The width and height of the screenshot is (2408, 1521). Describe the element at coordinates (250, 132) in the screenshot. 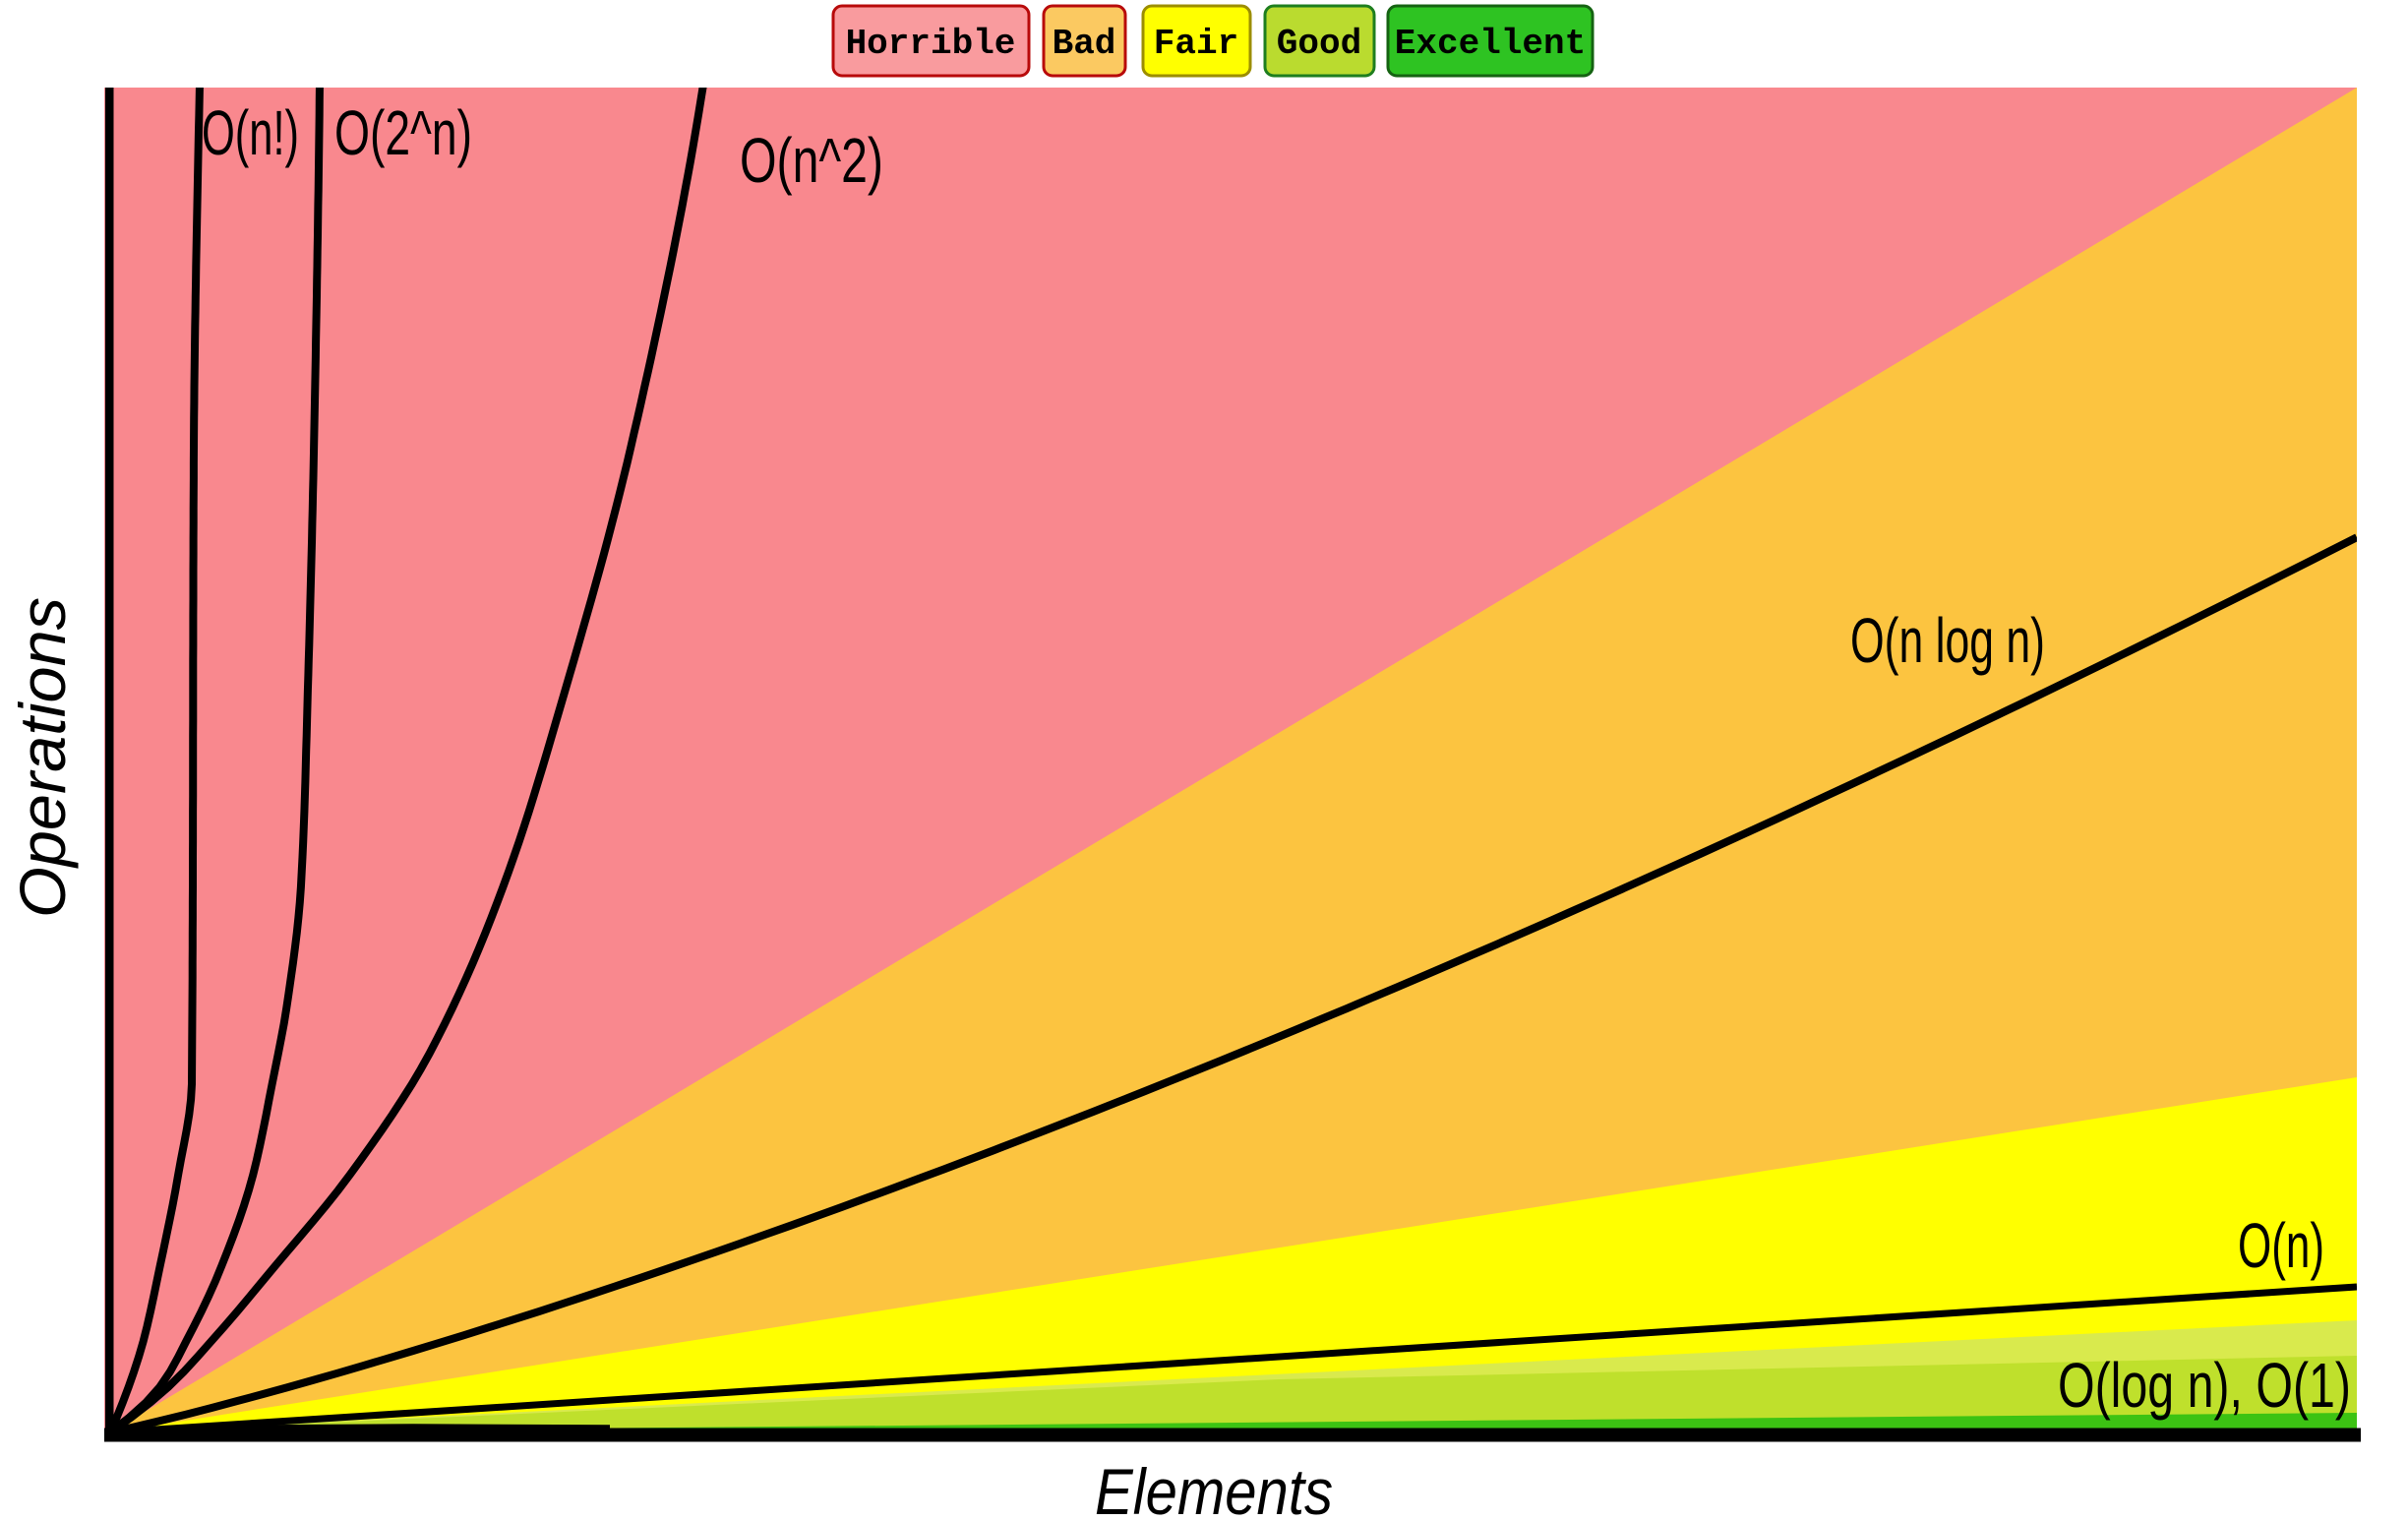

I see `svg-text: O(n!)` at that location.